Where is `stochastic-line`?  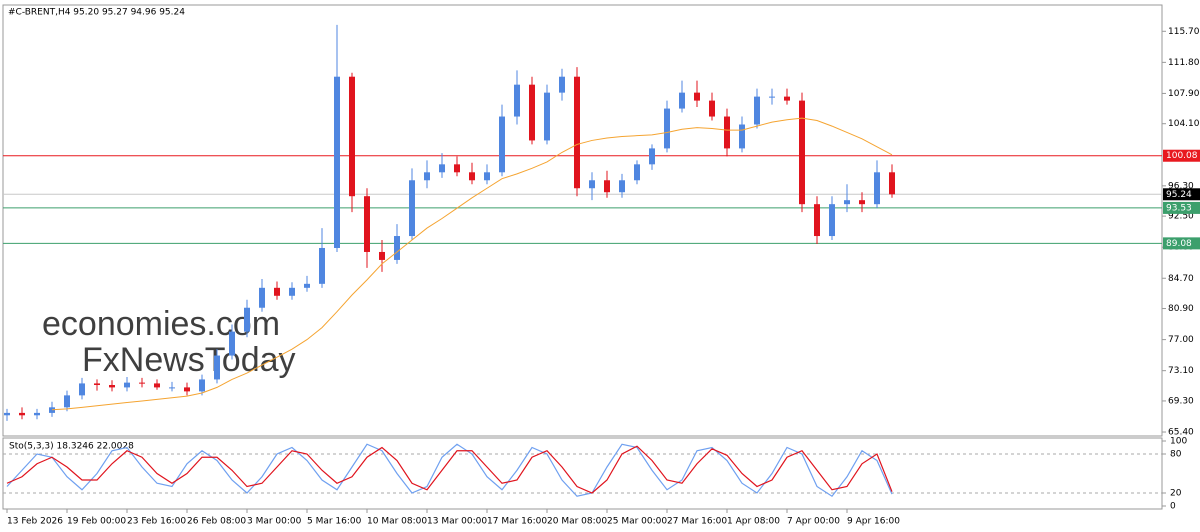
stochastic-line is located at coordinates (449, 469).